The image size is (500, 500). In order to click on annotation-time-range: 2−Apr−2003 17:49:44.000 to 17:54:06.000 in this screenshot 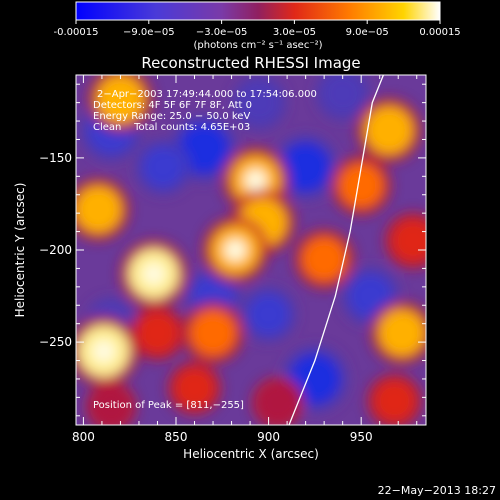, I will do `click(207, 94)`.